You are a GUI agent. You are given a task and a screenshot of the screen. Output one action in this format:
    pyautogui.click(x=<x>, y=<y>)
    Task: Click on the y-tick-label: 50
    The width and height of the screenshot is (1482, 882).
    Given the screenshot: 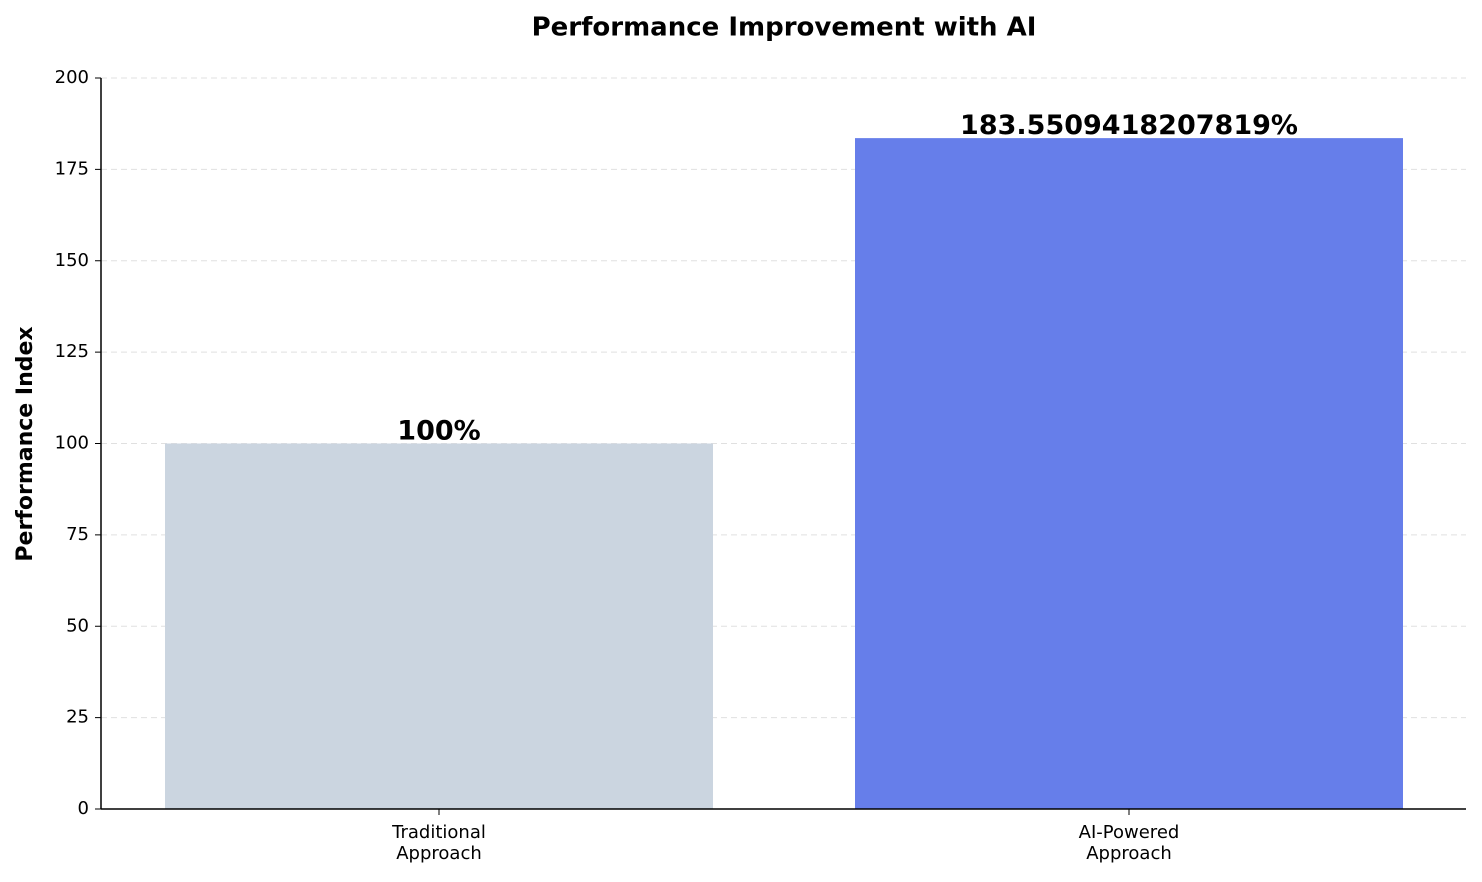 What is the action you would take?
    pyautogui.click(x=77, y=625)
    